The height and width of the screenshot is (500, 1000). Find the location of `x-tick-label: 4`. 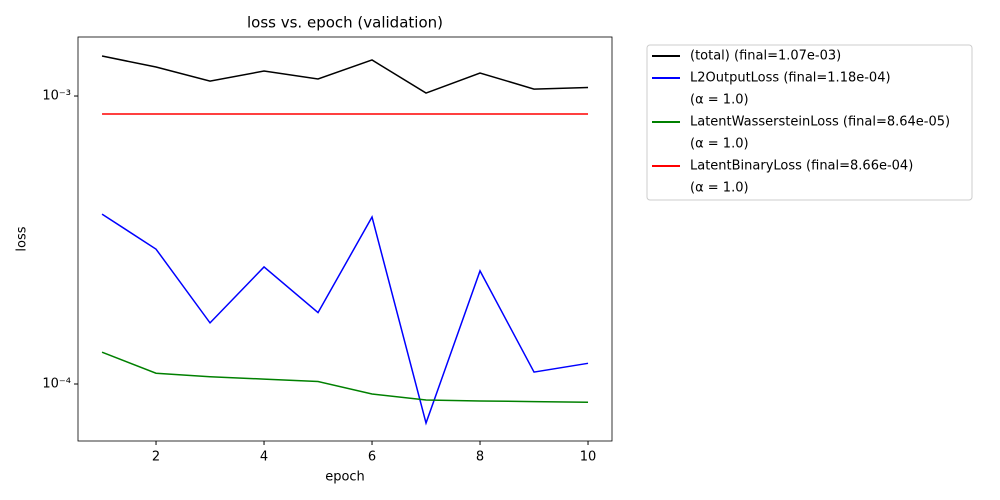

x-tick-label: 4 is located at coordinates (264, 457).